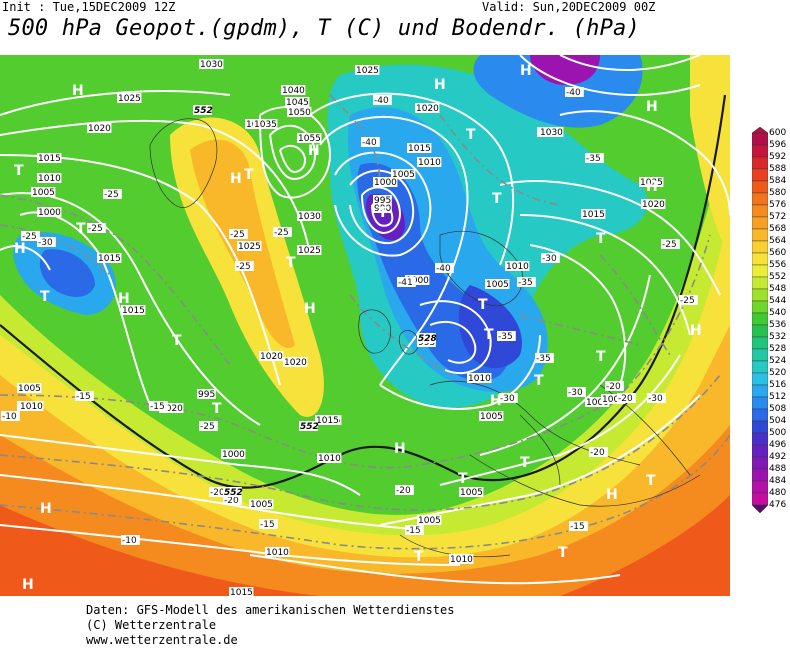 The width and height of the screenshot is (790, 648). I want to click on temperature-label: -35, so click(505, 337).